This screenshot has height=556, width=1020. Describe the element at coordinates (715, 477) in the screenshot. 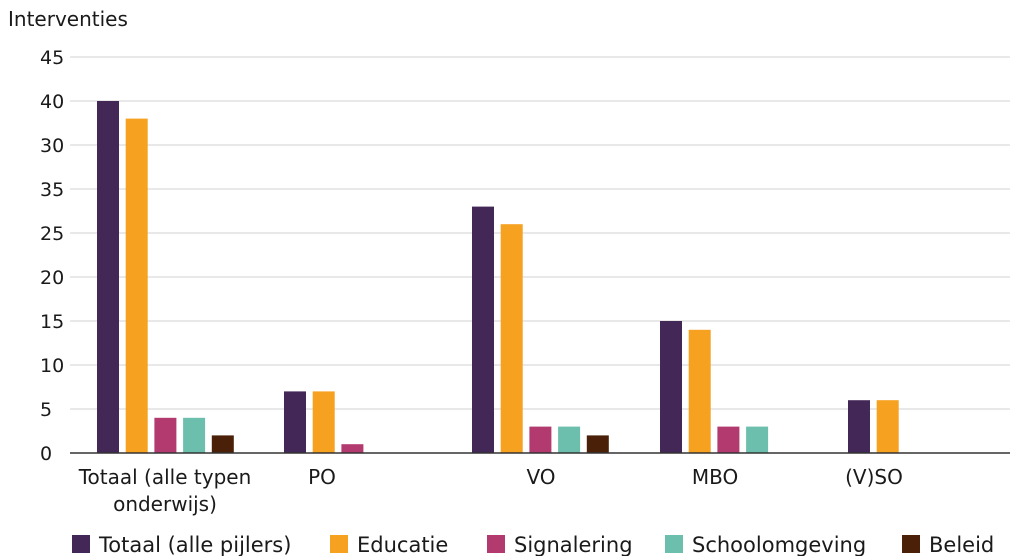

I see `x-category-label: MBO` at that location.